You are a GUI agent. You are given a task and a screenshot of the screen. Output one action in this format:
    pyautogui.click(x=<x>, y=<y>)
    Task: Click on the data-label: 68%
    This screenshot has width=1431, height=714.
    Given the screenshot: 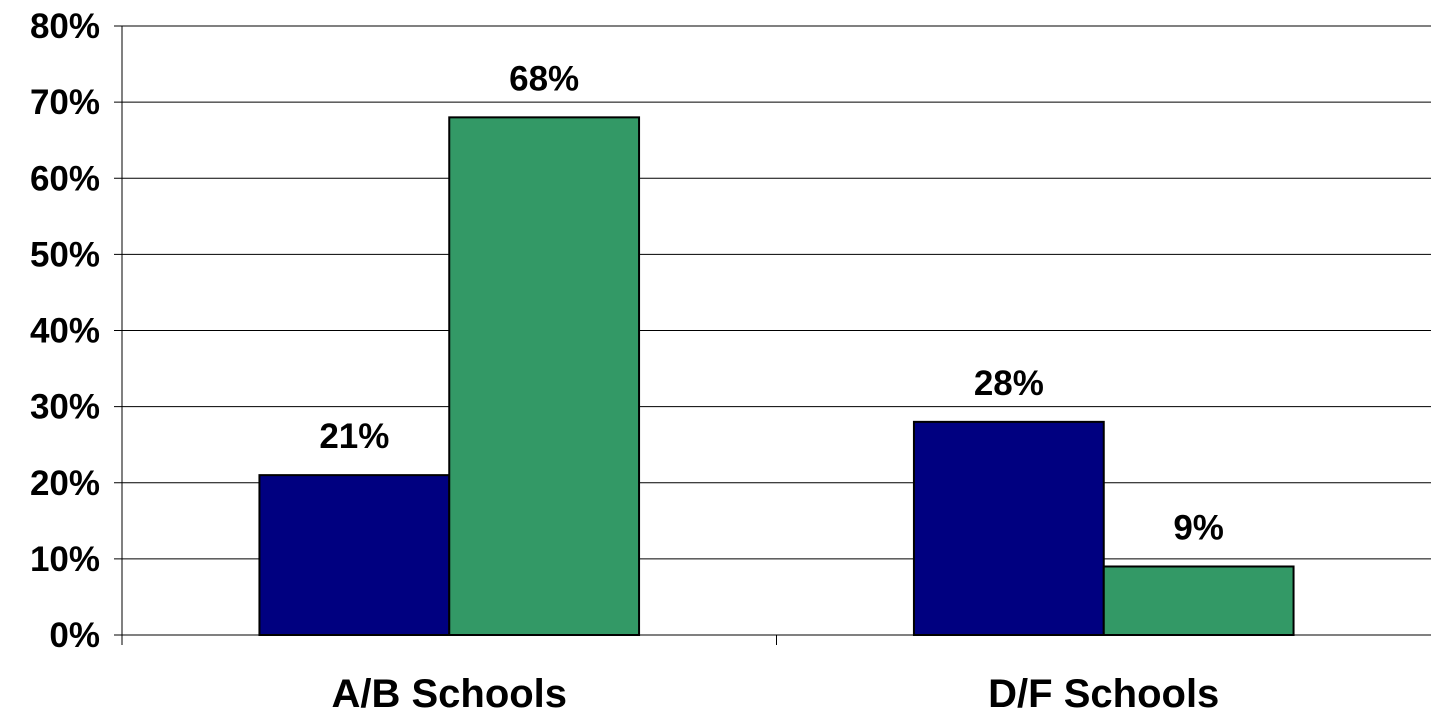 What is the action you would take?
    pyautogui.click(x=544, y=78)
    